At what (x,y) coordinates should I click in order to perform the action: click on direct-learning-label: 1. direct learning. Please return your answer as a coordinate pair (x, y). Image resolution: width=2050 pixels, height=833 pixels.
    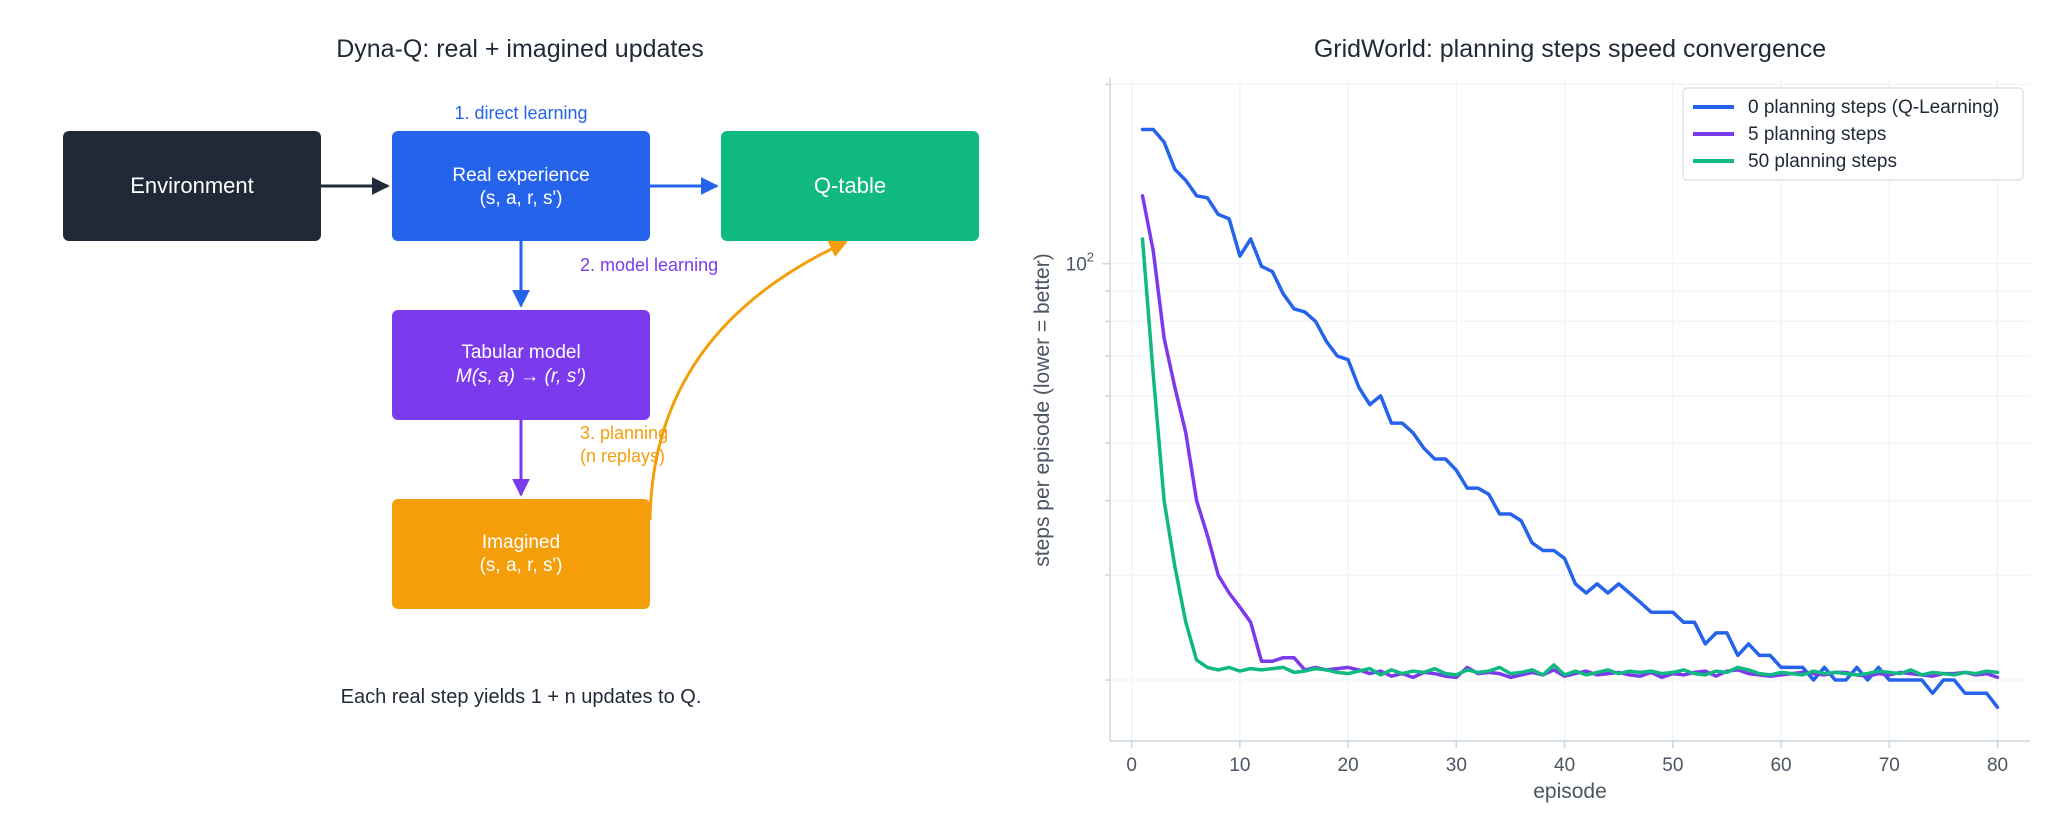
    Looking at the image, I should click on (520, 113).